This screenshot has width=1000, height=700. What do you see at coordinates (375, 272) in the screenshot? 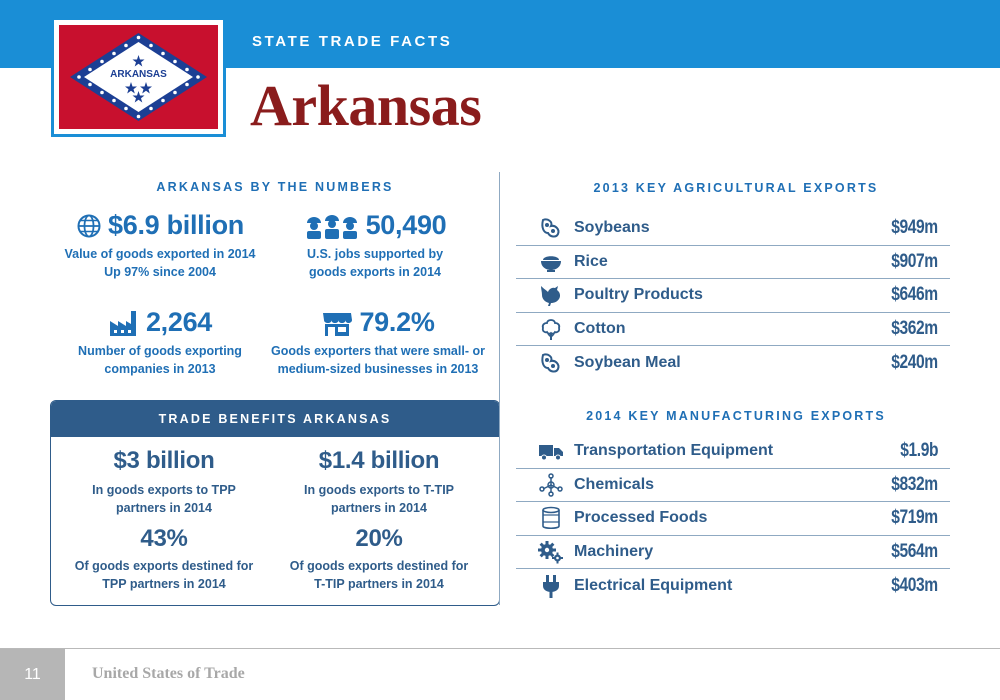
I see `stat-description: goods exports in 2014` at bounding box center [375, 272].